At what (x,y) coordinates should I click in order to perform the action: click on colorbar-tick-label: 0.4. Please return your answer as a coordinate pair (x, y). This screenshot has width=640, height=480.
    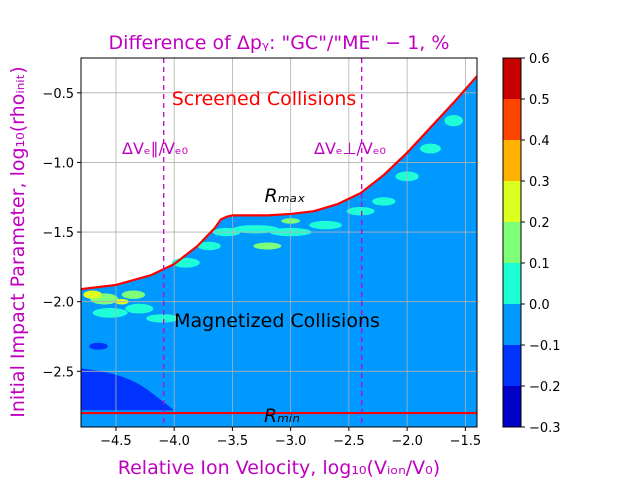
    Looking at the image, I should click on (539, 141).